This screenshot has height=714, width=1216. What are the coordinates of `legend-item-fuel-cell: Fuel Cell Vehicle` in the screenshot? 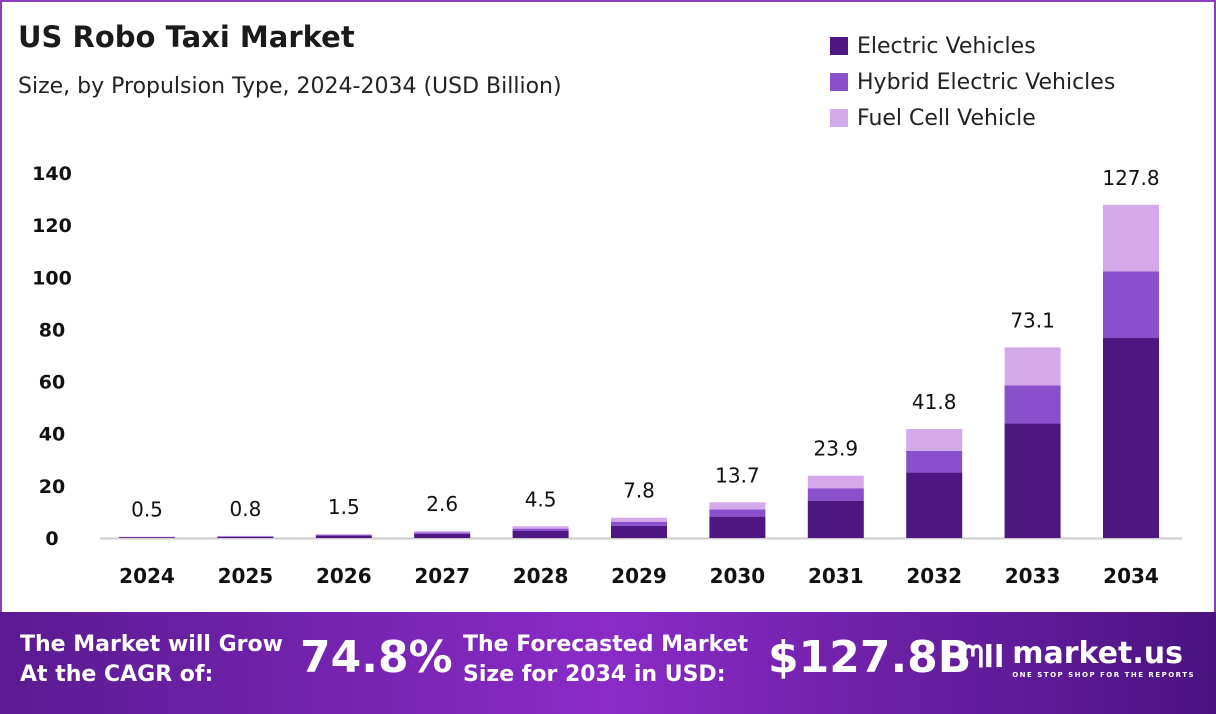 It's located at (972, 118).